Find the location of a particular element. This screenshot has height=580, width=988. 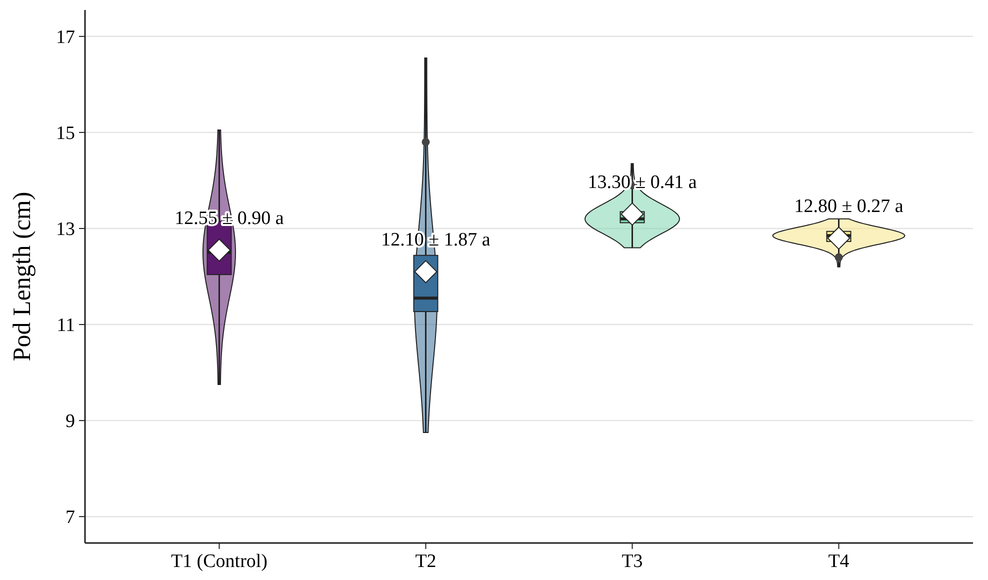

y-tick-label: 15 is located at coordinates (65, 133).